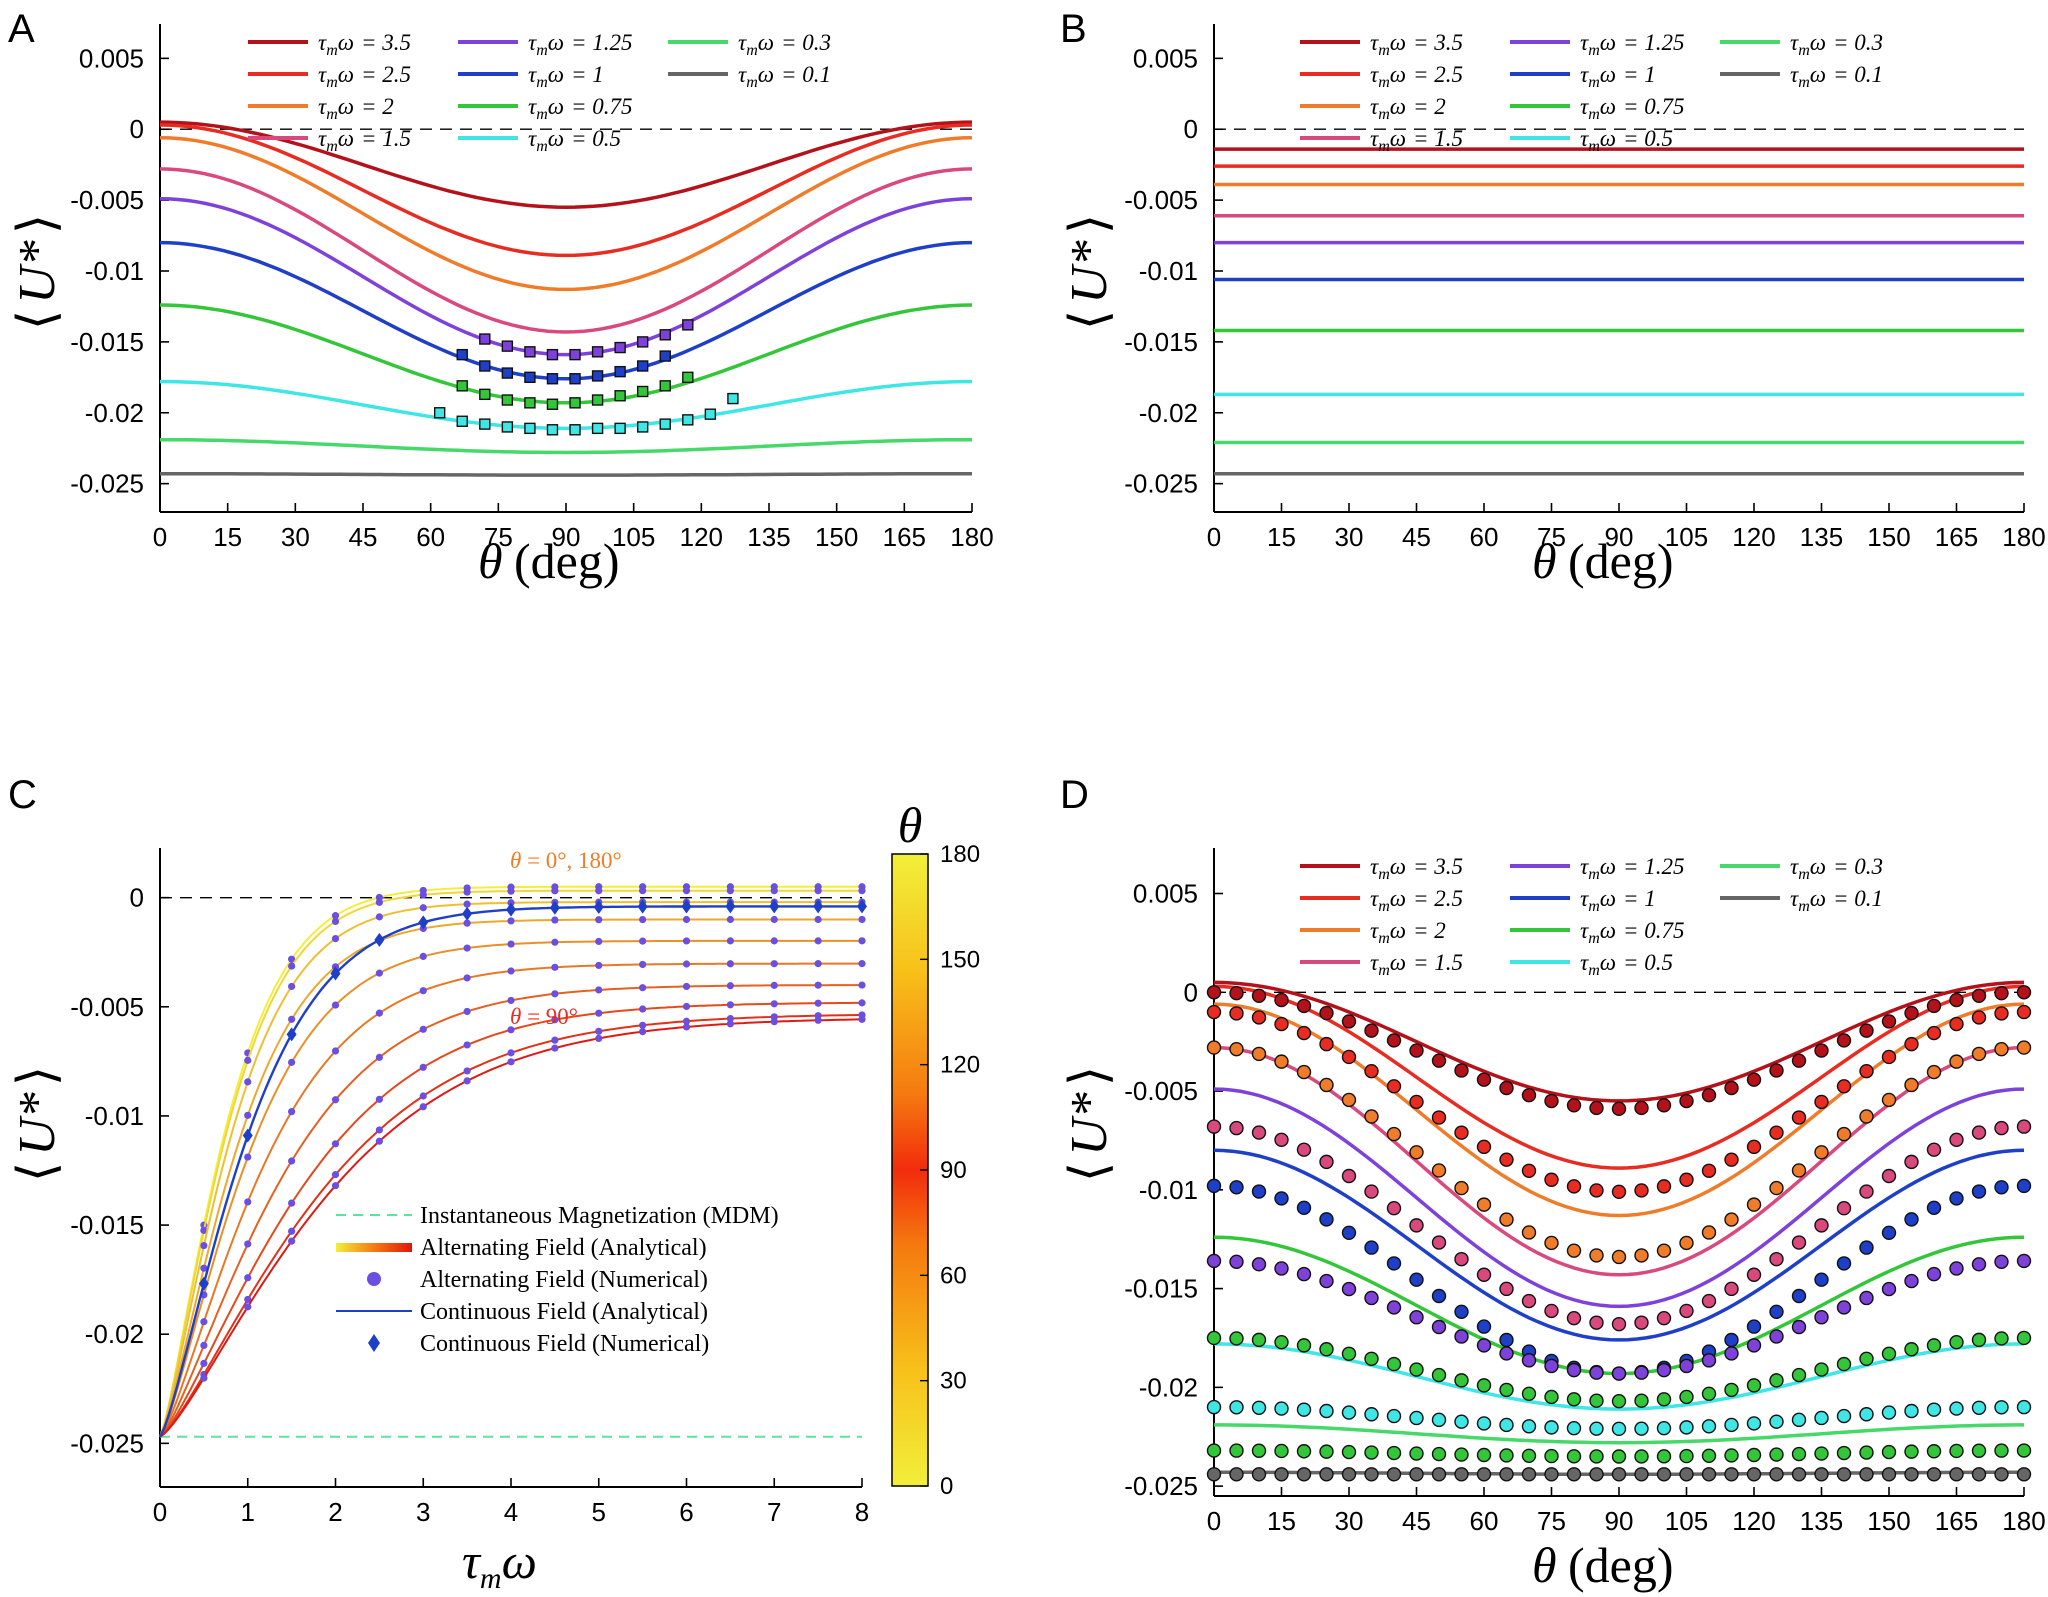 The image size is (2048, 1597). What do you see at coordinates (1956, 537) in the screenshot?
I see `x-tick-label: 165` at bounding box center [1956, 537].